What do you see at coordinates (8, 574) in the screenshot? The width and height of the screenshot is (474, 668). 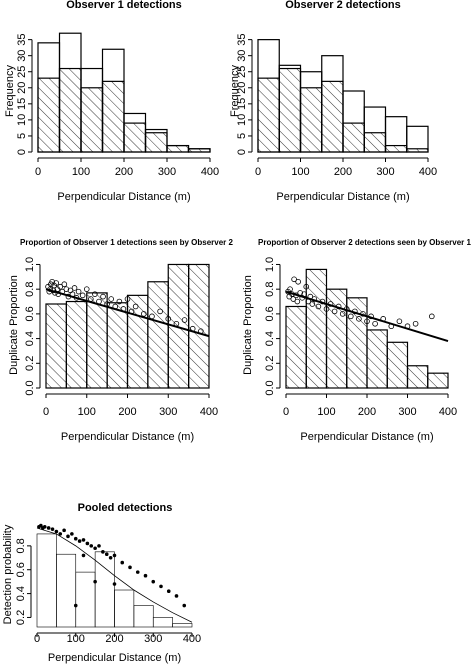 I see `y-axis-label: Detection probability` at bounding box center [8, 574].